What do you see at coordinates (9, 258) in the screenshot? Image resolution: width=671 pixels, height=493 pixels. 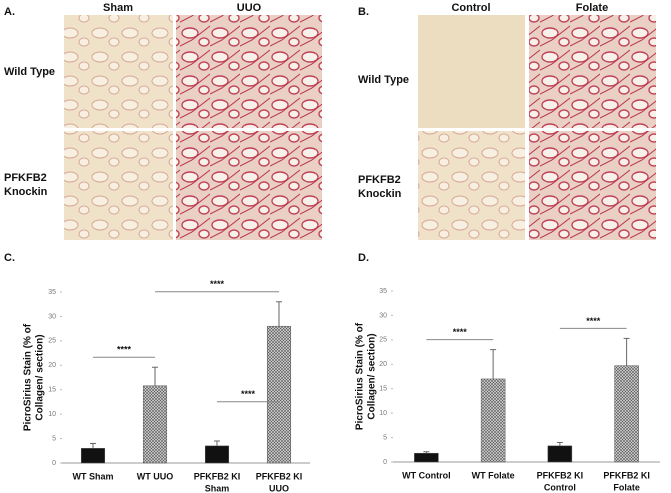 I see `panel-label: C.` at bounding box center [9, 258].